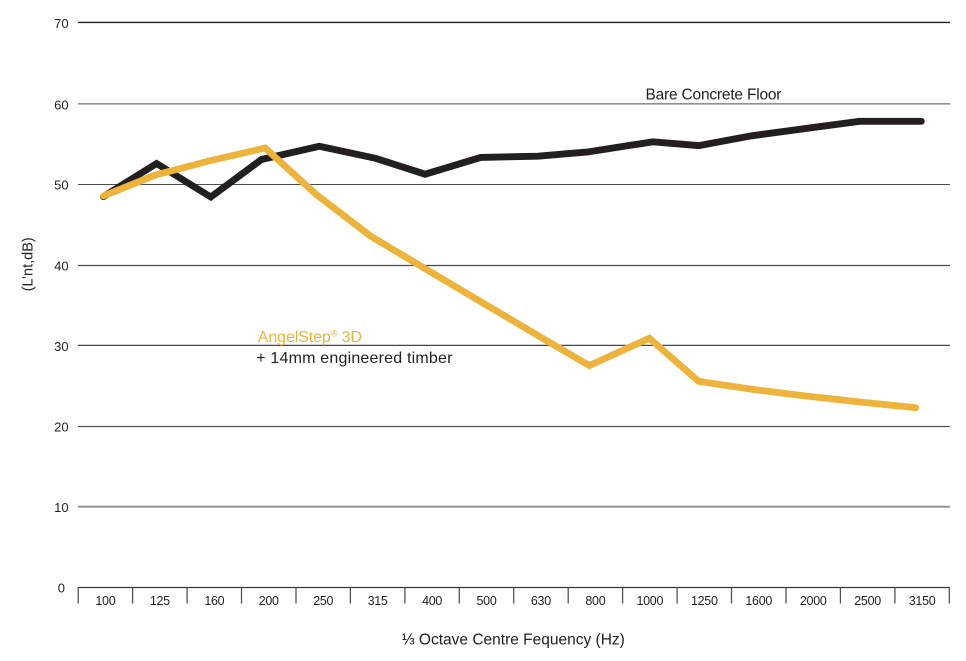  What do you see at coordinates (61, 346) in the screenshot?
I see `svg-text: 30` at bounding box center [61, 346].